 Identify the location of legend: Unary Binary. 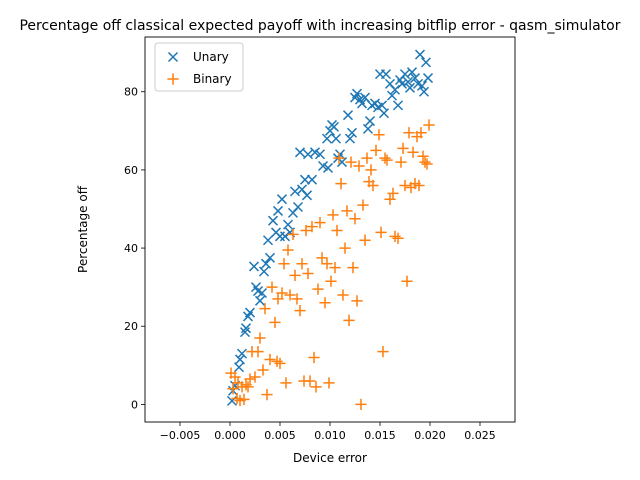
(199, 67).